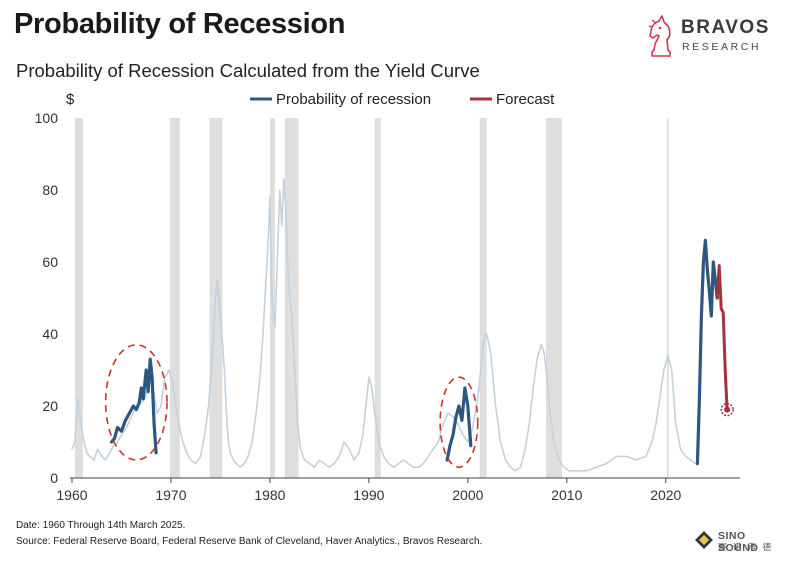 The height and width of the screenshot is (563, 789). What do you see at coordinates (71, 495) in the screenshot?
I see `x-tick-label: 1960` at bounding box center [71, 495].